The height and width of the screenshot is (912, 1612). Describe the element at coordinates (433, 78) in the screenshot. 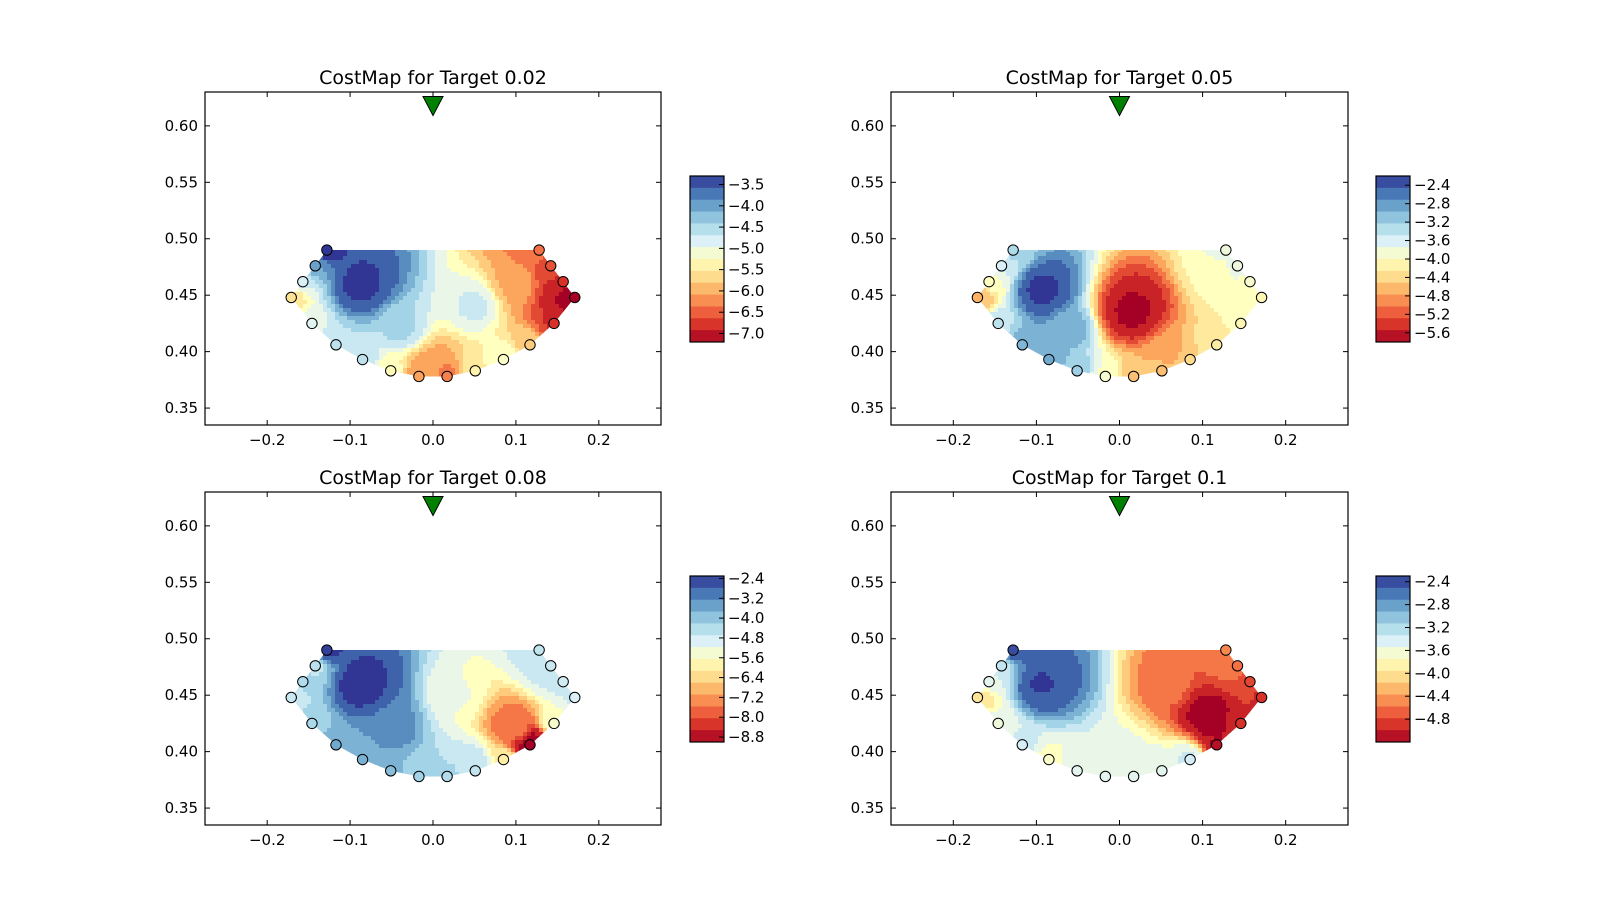

I see `subplot-title: CostMap for Target 0.02` at that location.